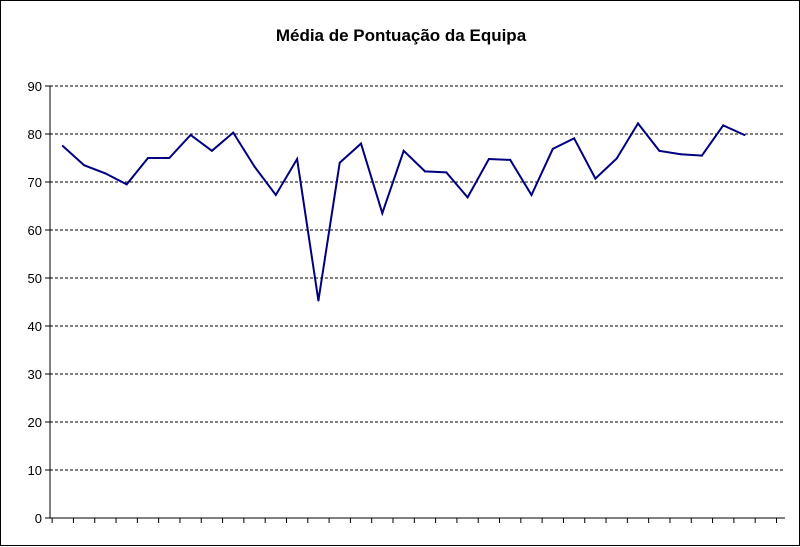 The width and height of the screenshot is (800, 547). I want to click on y-tick-label-10: 10, so click(35, 470).